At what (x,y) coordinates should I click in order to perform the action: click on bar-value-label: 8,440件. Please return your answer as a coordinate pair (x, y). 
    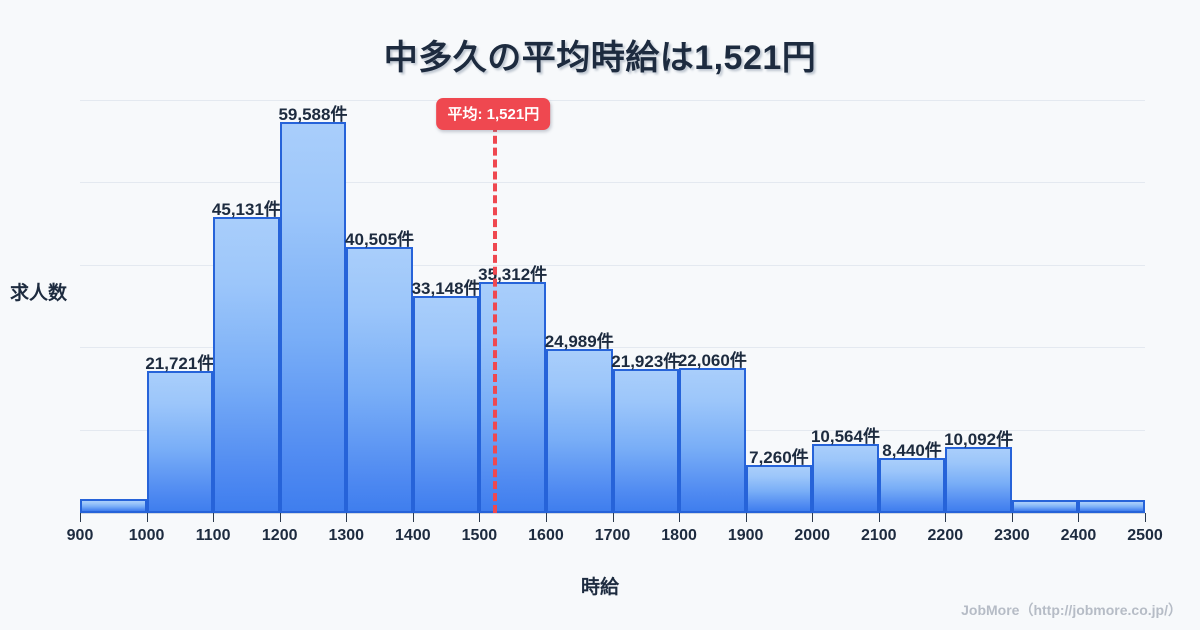
    Looking at the image, I should click on (912, 450).